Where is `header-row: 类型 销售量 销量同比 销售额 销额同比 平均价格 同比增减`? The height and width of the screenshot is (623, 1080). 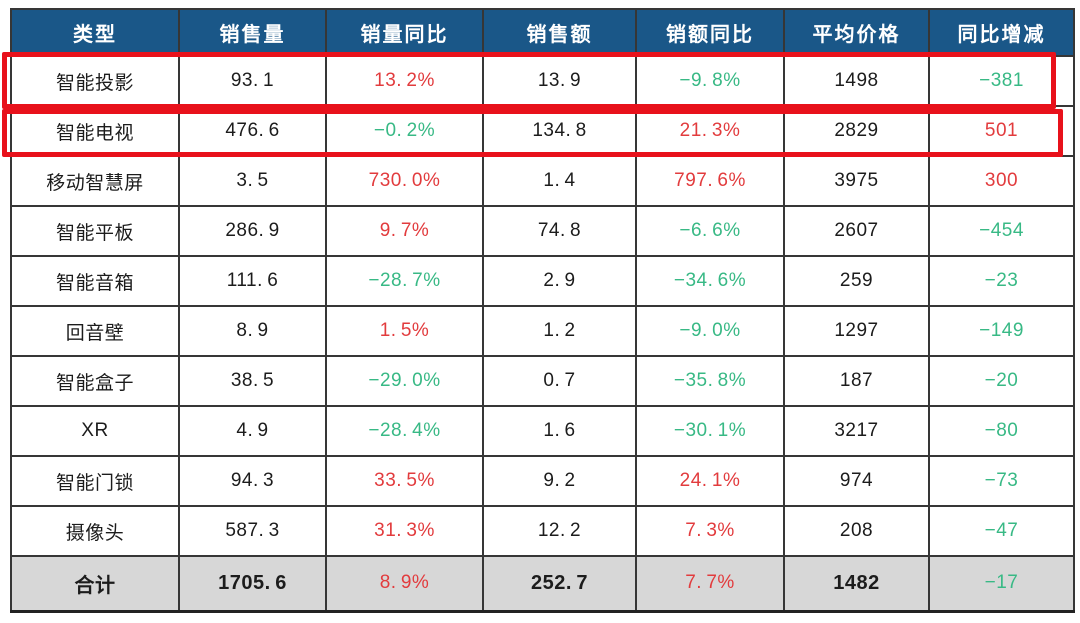 header-row: 类型 销售量 销量同比 销售额 销额同比 平均价格 同比增减 is located at coordinates (542, 32).